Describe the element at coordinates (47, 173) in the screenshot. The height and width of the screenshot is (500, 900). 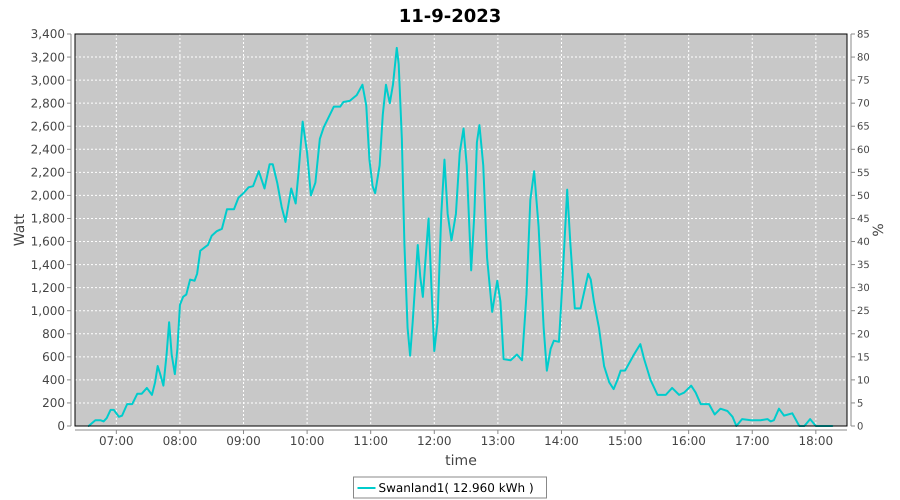
I see `y-tick-label: 2,200` at that location.